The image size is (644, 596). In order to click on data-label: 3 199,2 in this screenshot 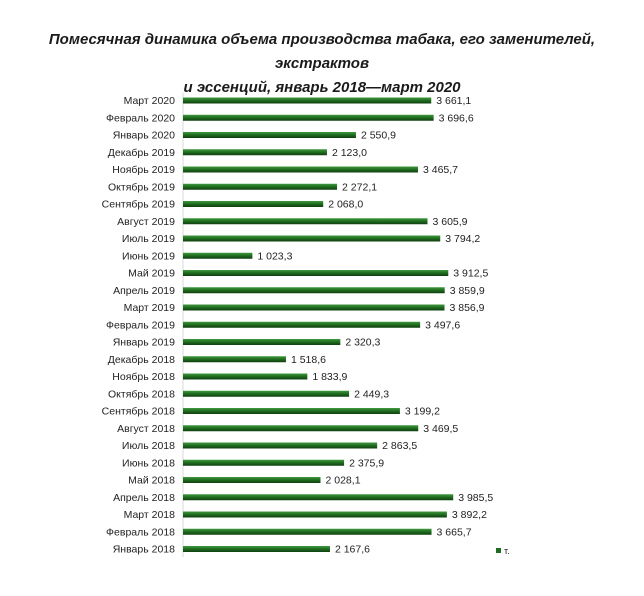, I will do `click(422, 412)`.